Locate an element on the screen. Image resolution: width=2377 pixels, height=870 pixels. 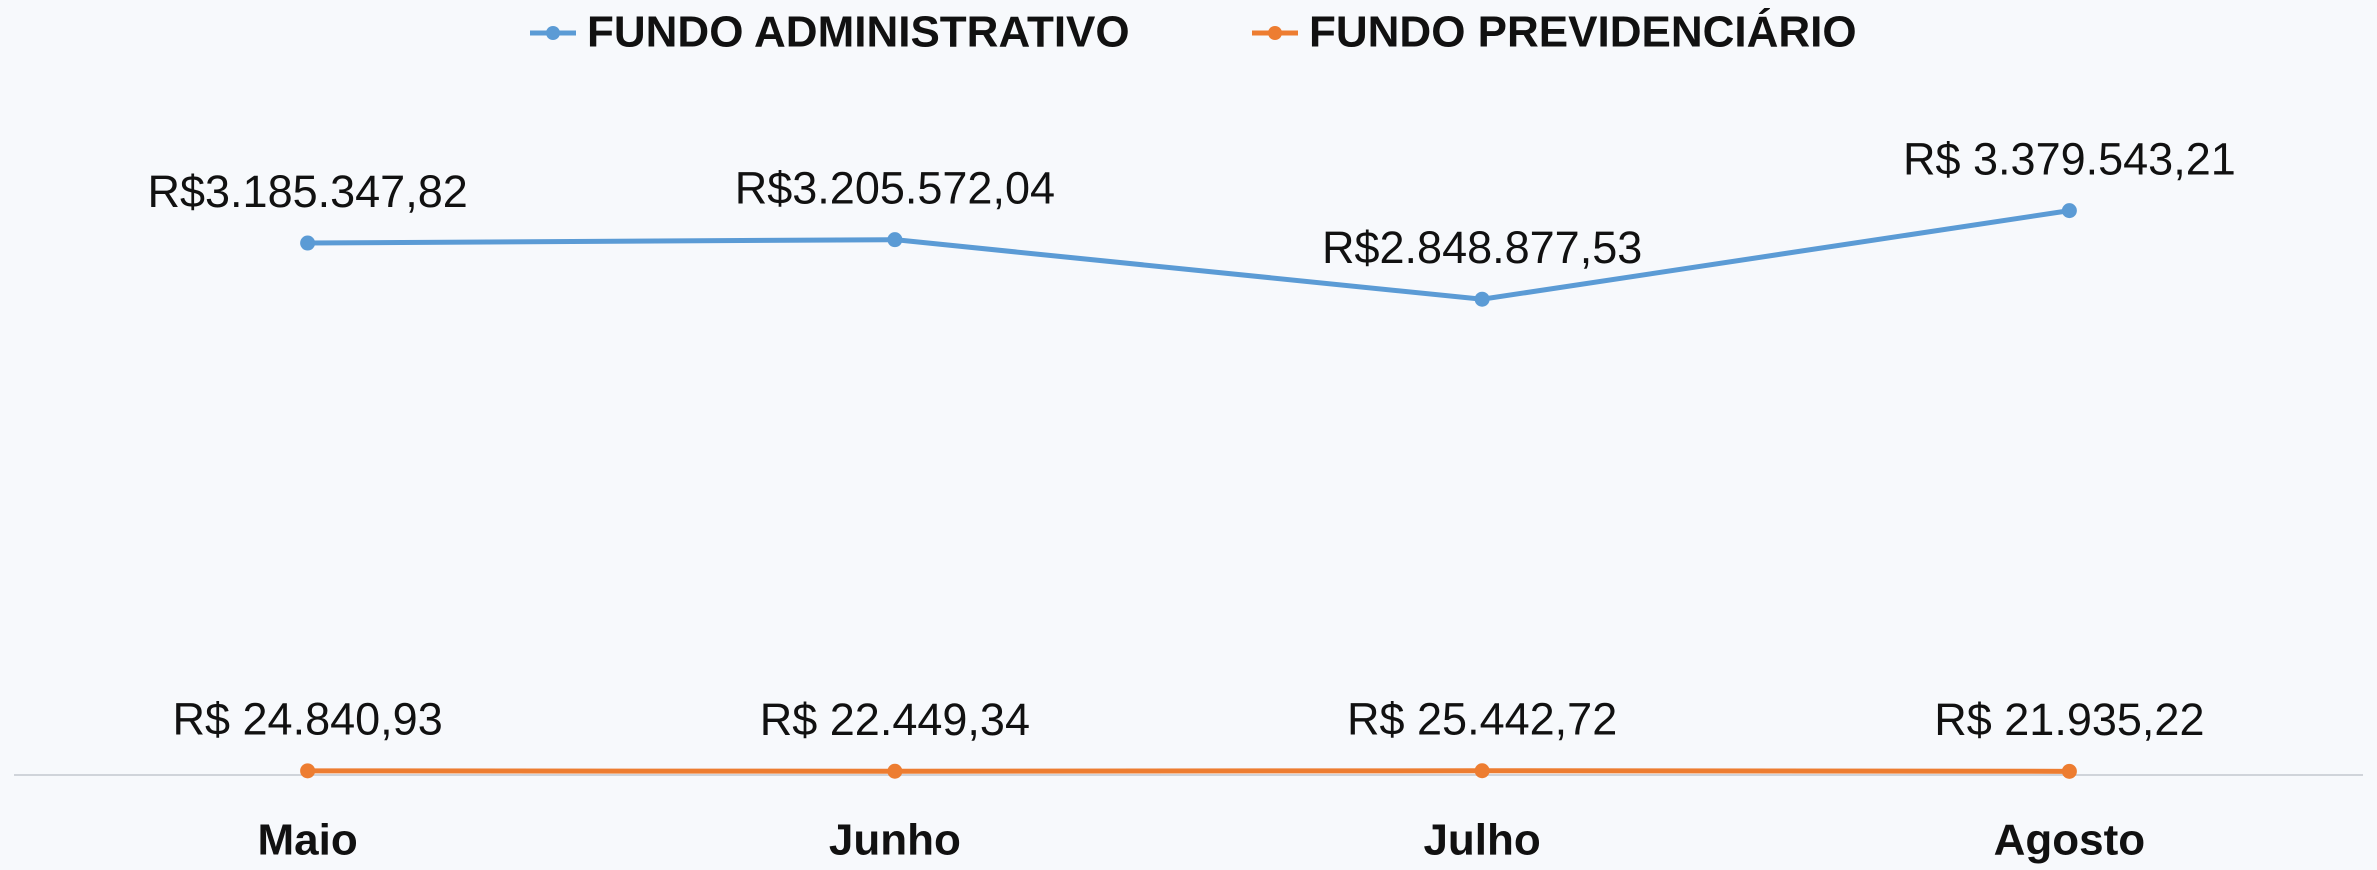
data-label: R$ 21.935,22 is located at coordinates (2069, 719).